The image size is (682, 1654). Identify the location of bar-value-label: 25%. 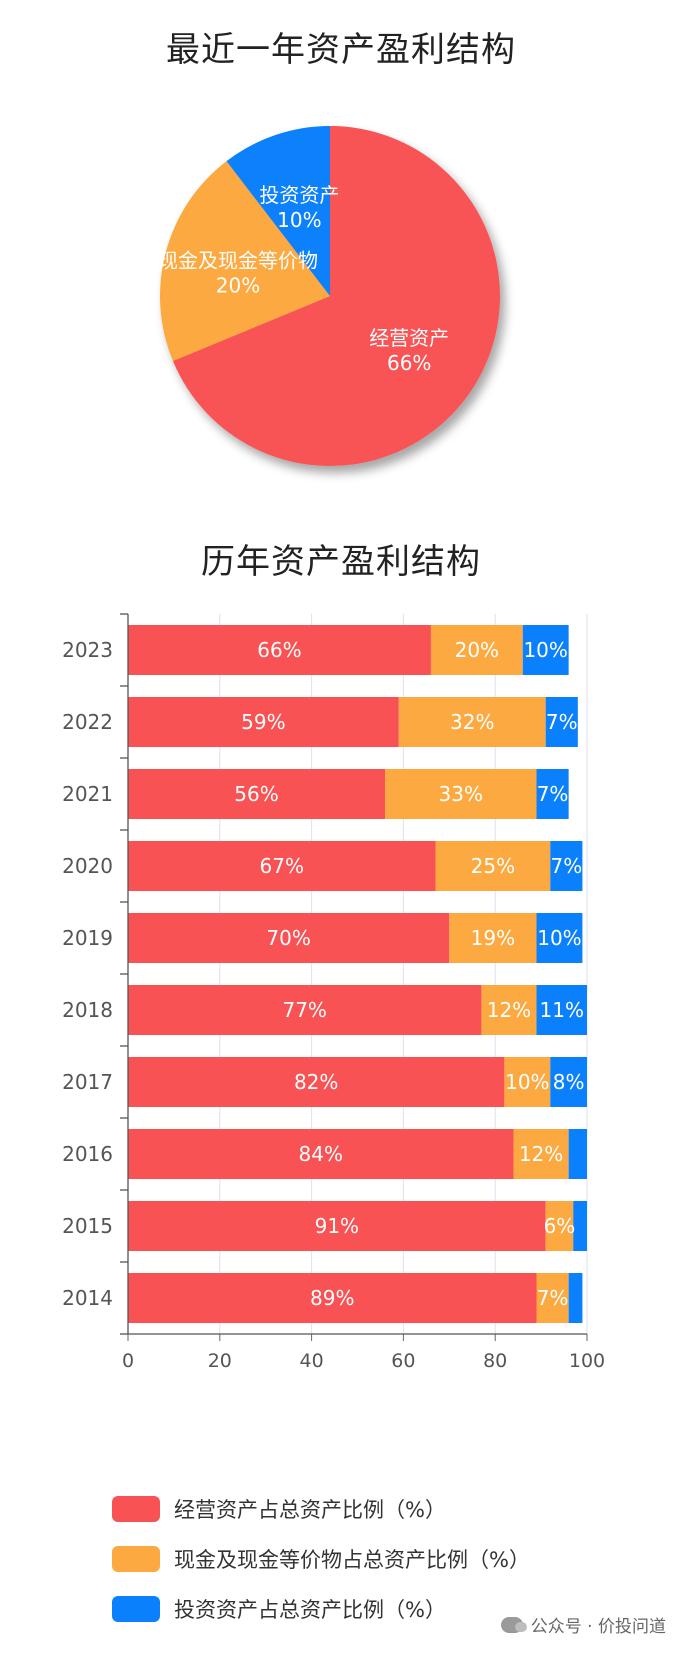
(493, 866).